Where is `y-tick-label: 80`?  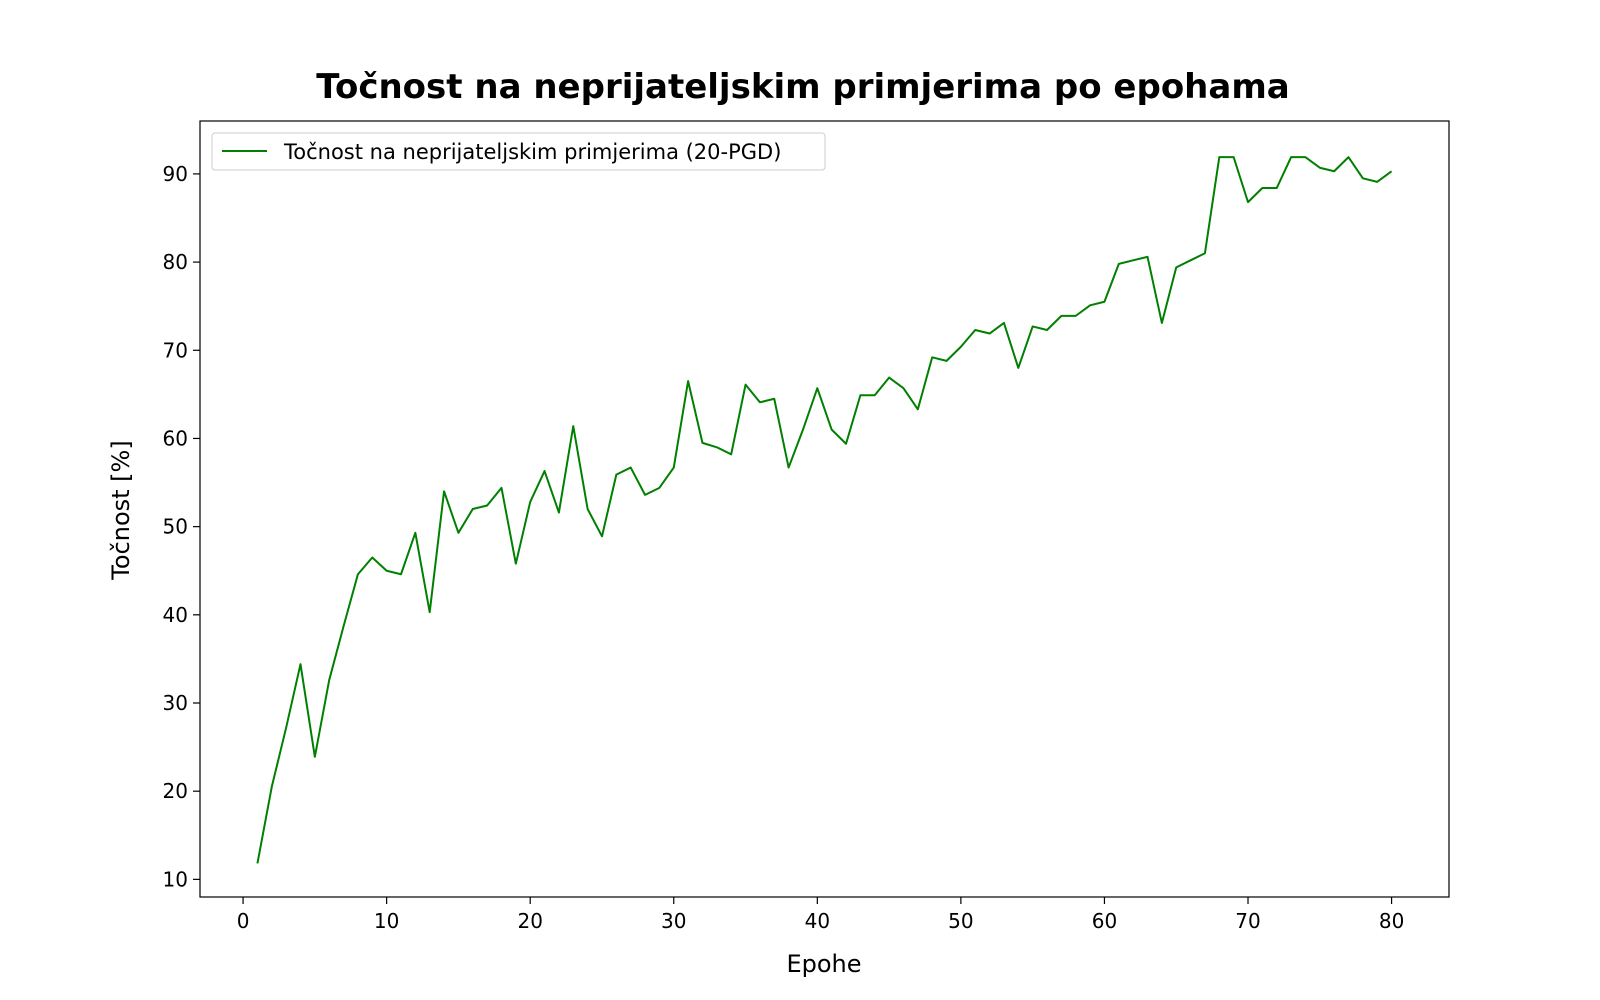 y-tick-label: 80 is located at coordinates (175, 262).